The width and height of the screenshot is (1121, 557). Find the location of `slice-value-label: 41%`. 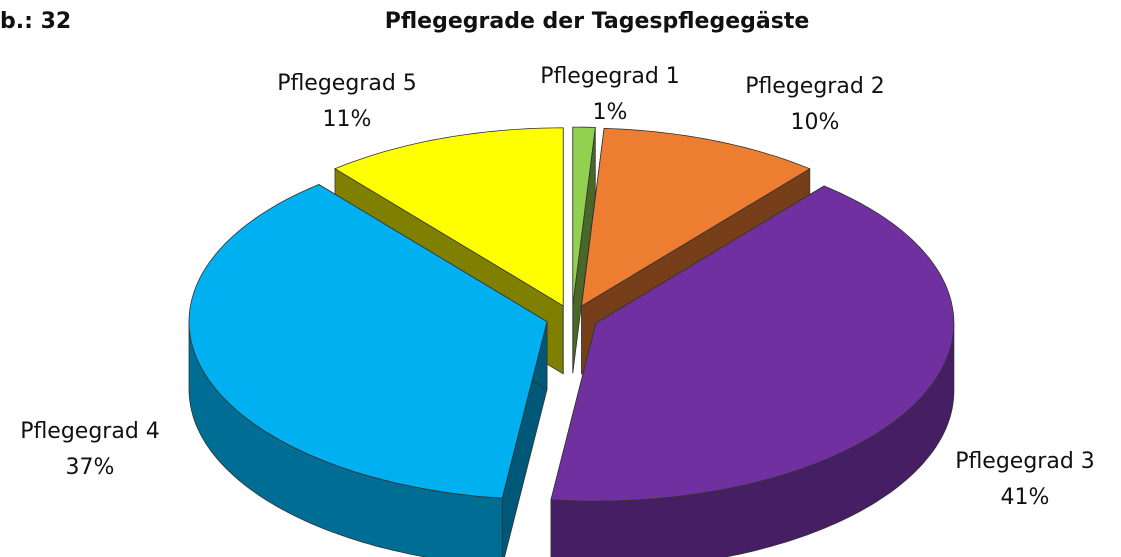

slice-value-label: 41% is located at coordinates (1025, 497).